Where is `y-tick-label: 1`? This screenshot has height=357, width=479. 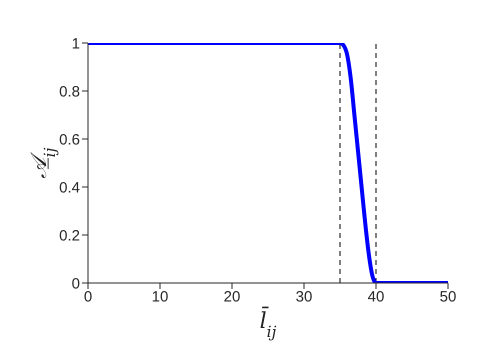
y-tick-label: 1 is located at coordinates (76, 43).